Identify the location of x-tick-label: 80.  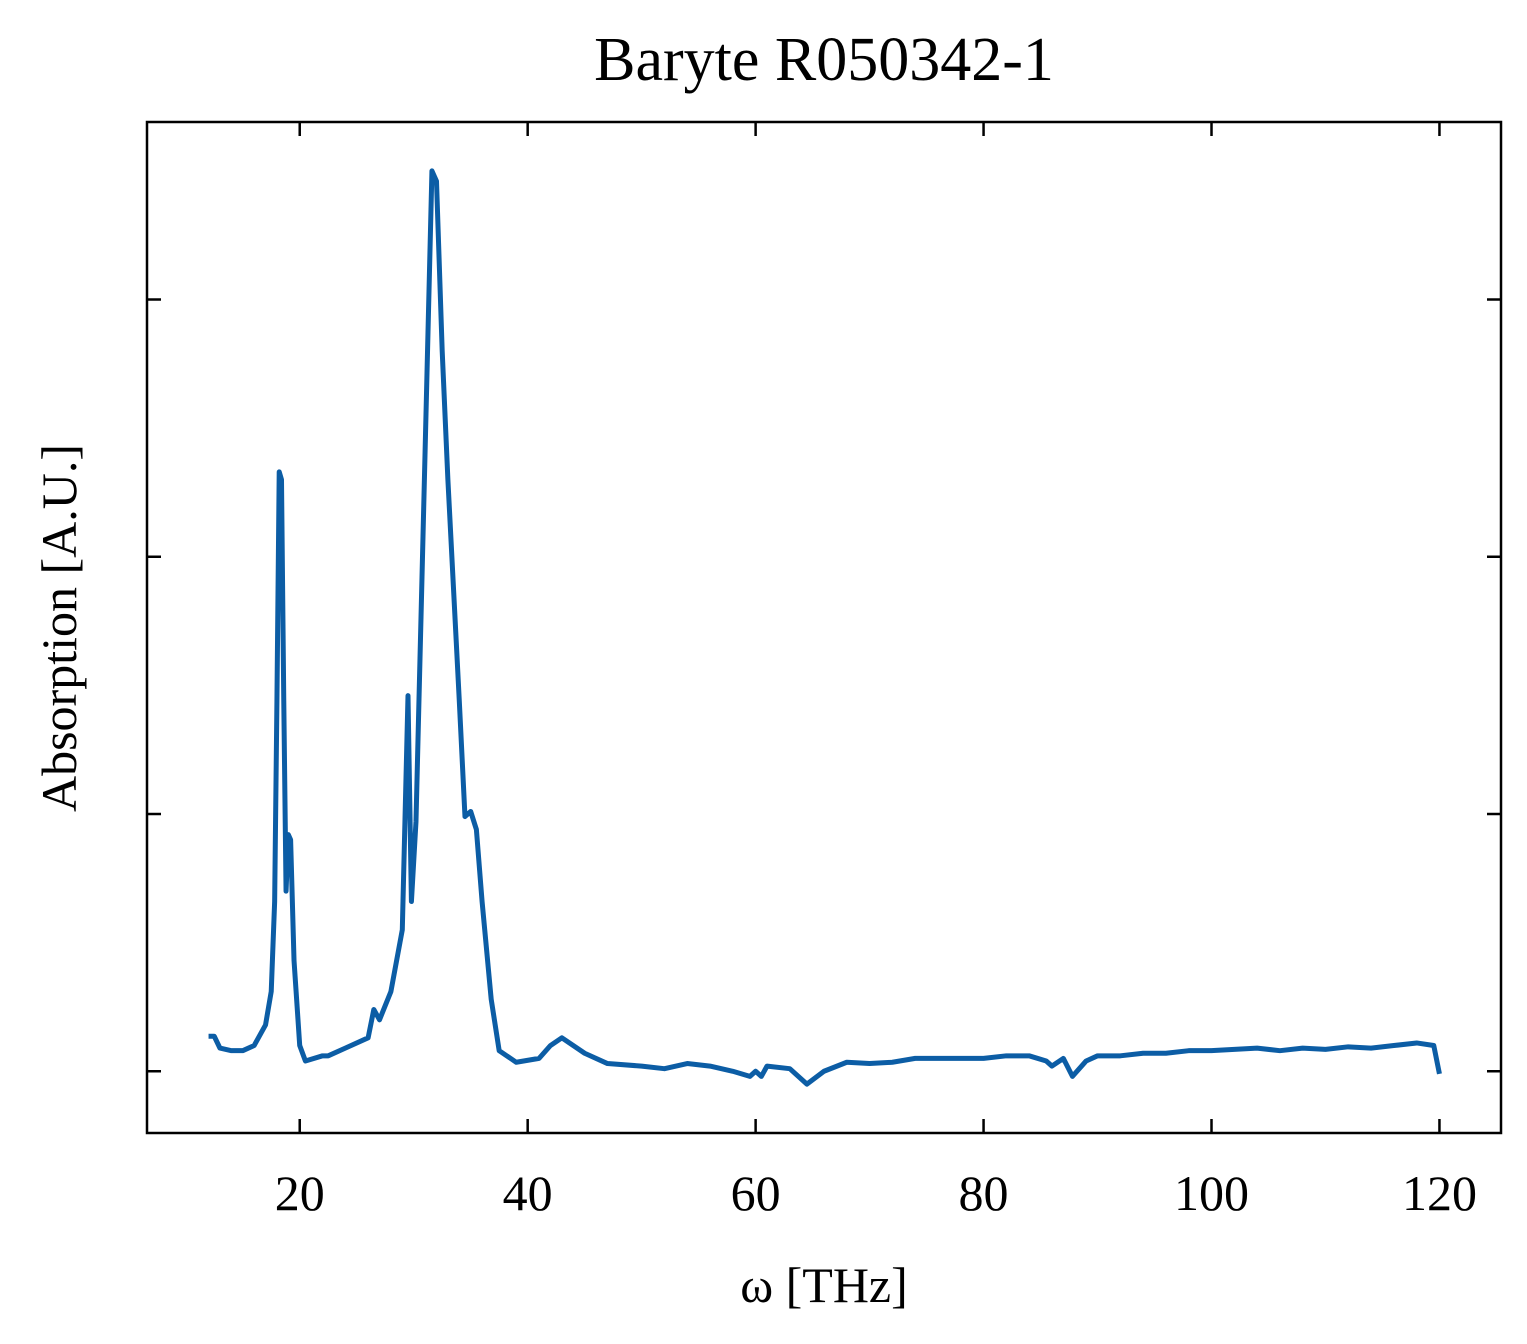
(984, 1193).